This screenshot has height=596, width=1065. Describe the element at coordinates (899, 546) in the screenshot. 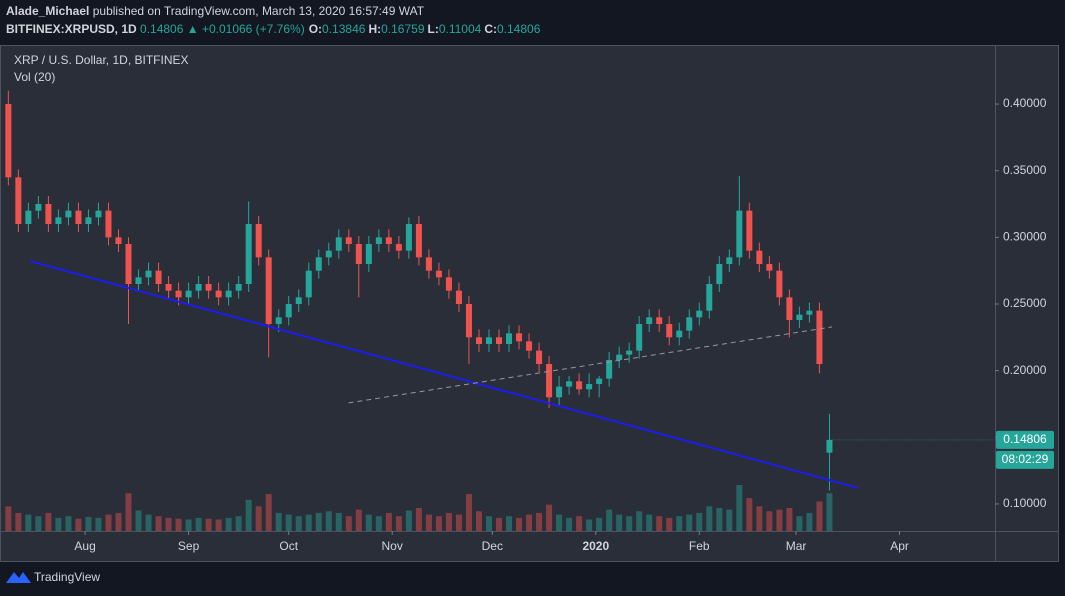

I see `x-tick-label: Apr` at that location.